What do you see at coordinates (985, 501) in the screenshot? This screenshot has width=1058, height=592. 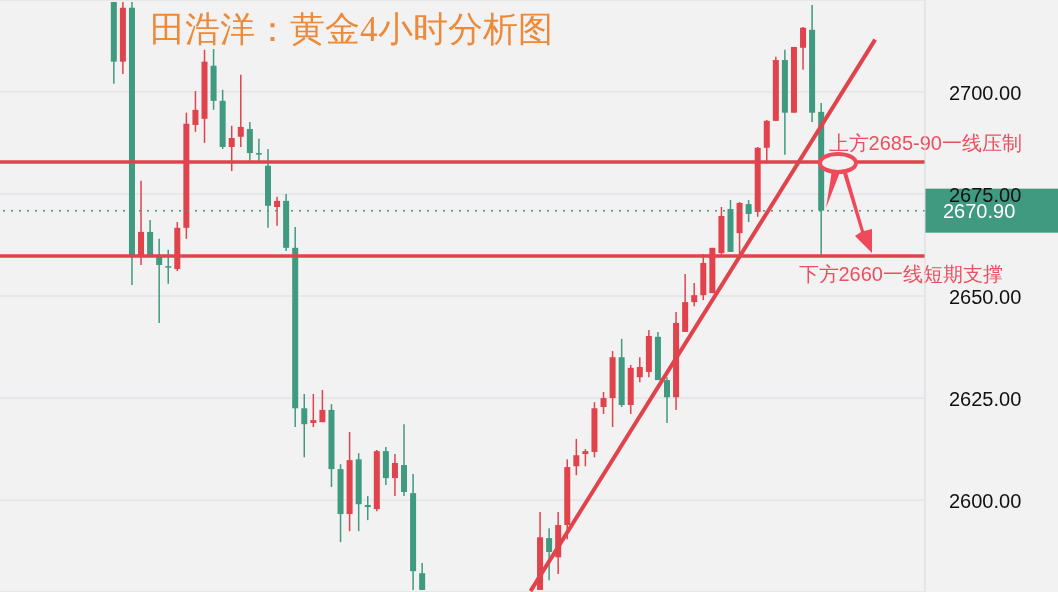 I see `y-tick-label: 2600.00` at bounding box center [985, 501].